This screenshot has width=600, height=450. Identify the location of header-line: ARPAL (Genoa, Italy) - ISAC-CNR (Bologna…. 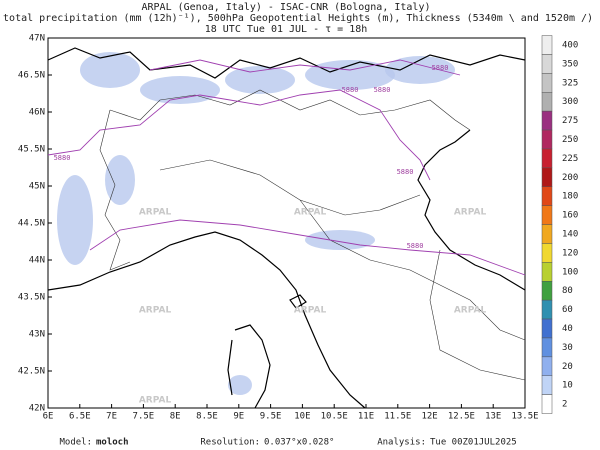
(286, 7).